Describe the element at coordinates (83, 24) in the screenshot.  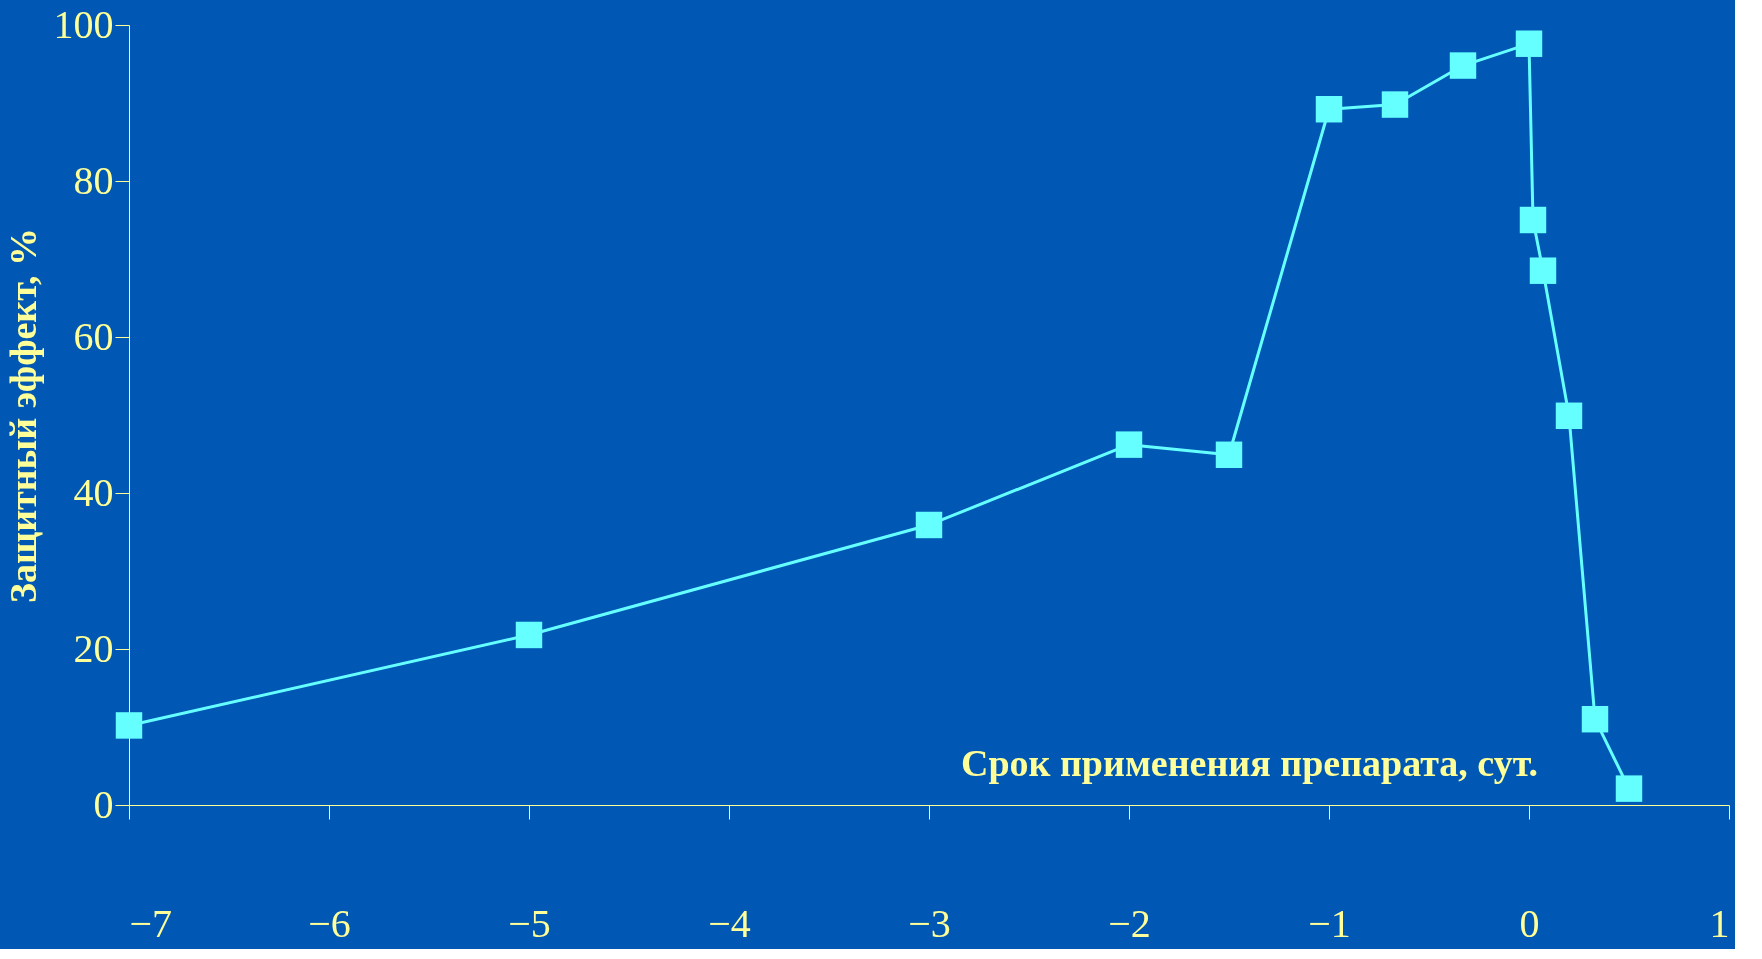
I see `y-tick-label: 100` at that location.